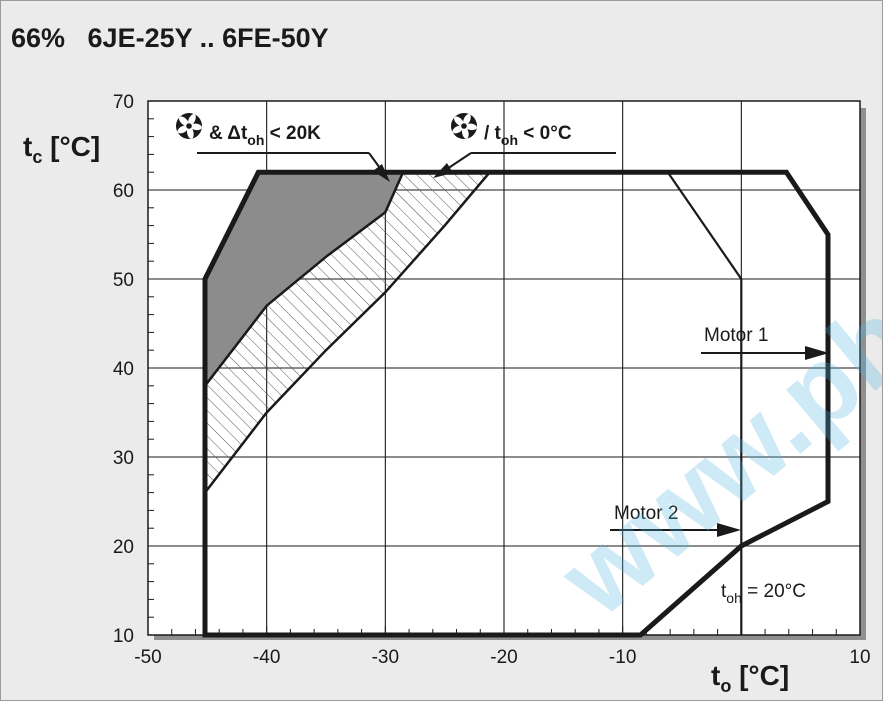 The width and height of the screenshot is (883, 701). Describe the element at coordinates (123, 458) in the screenshot. I see `y-tick-label: 30` at that location.